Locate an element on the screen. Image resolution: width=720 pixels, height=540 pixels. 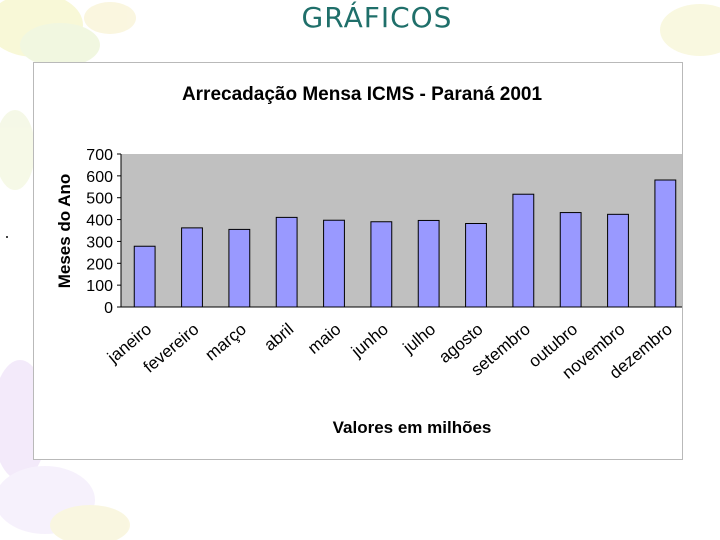
bar-maio is located at coordinates (334, 263).